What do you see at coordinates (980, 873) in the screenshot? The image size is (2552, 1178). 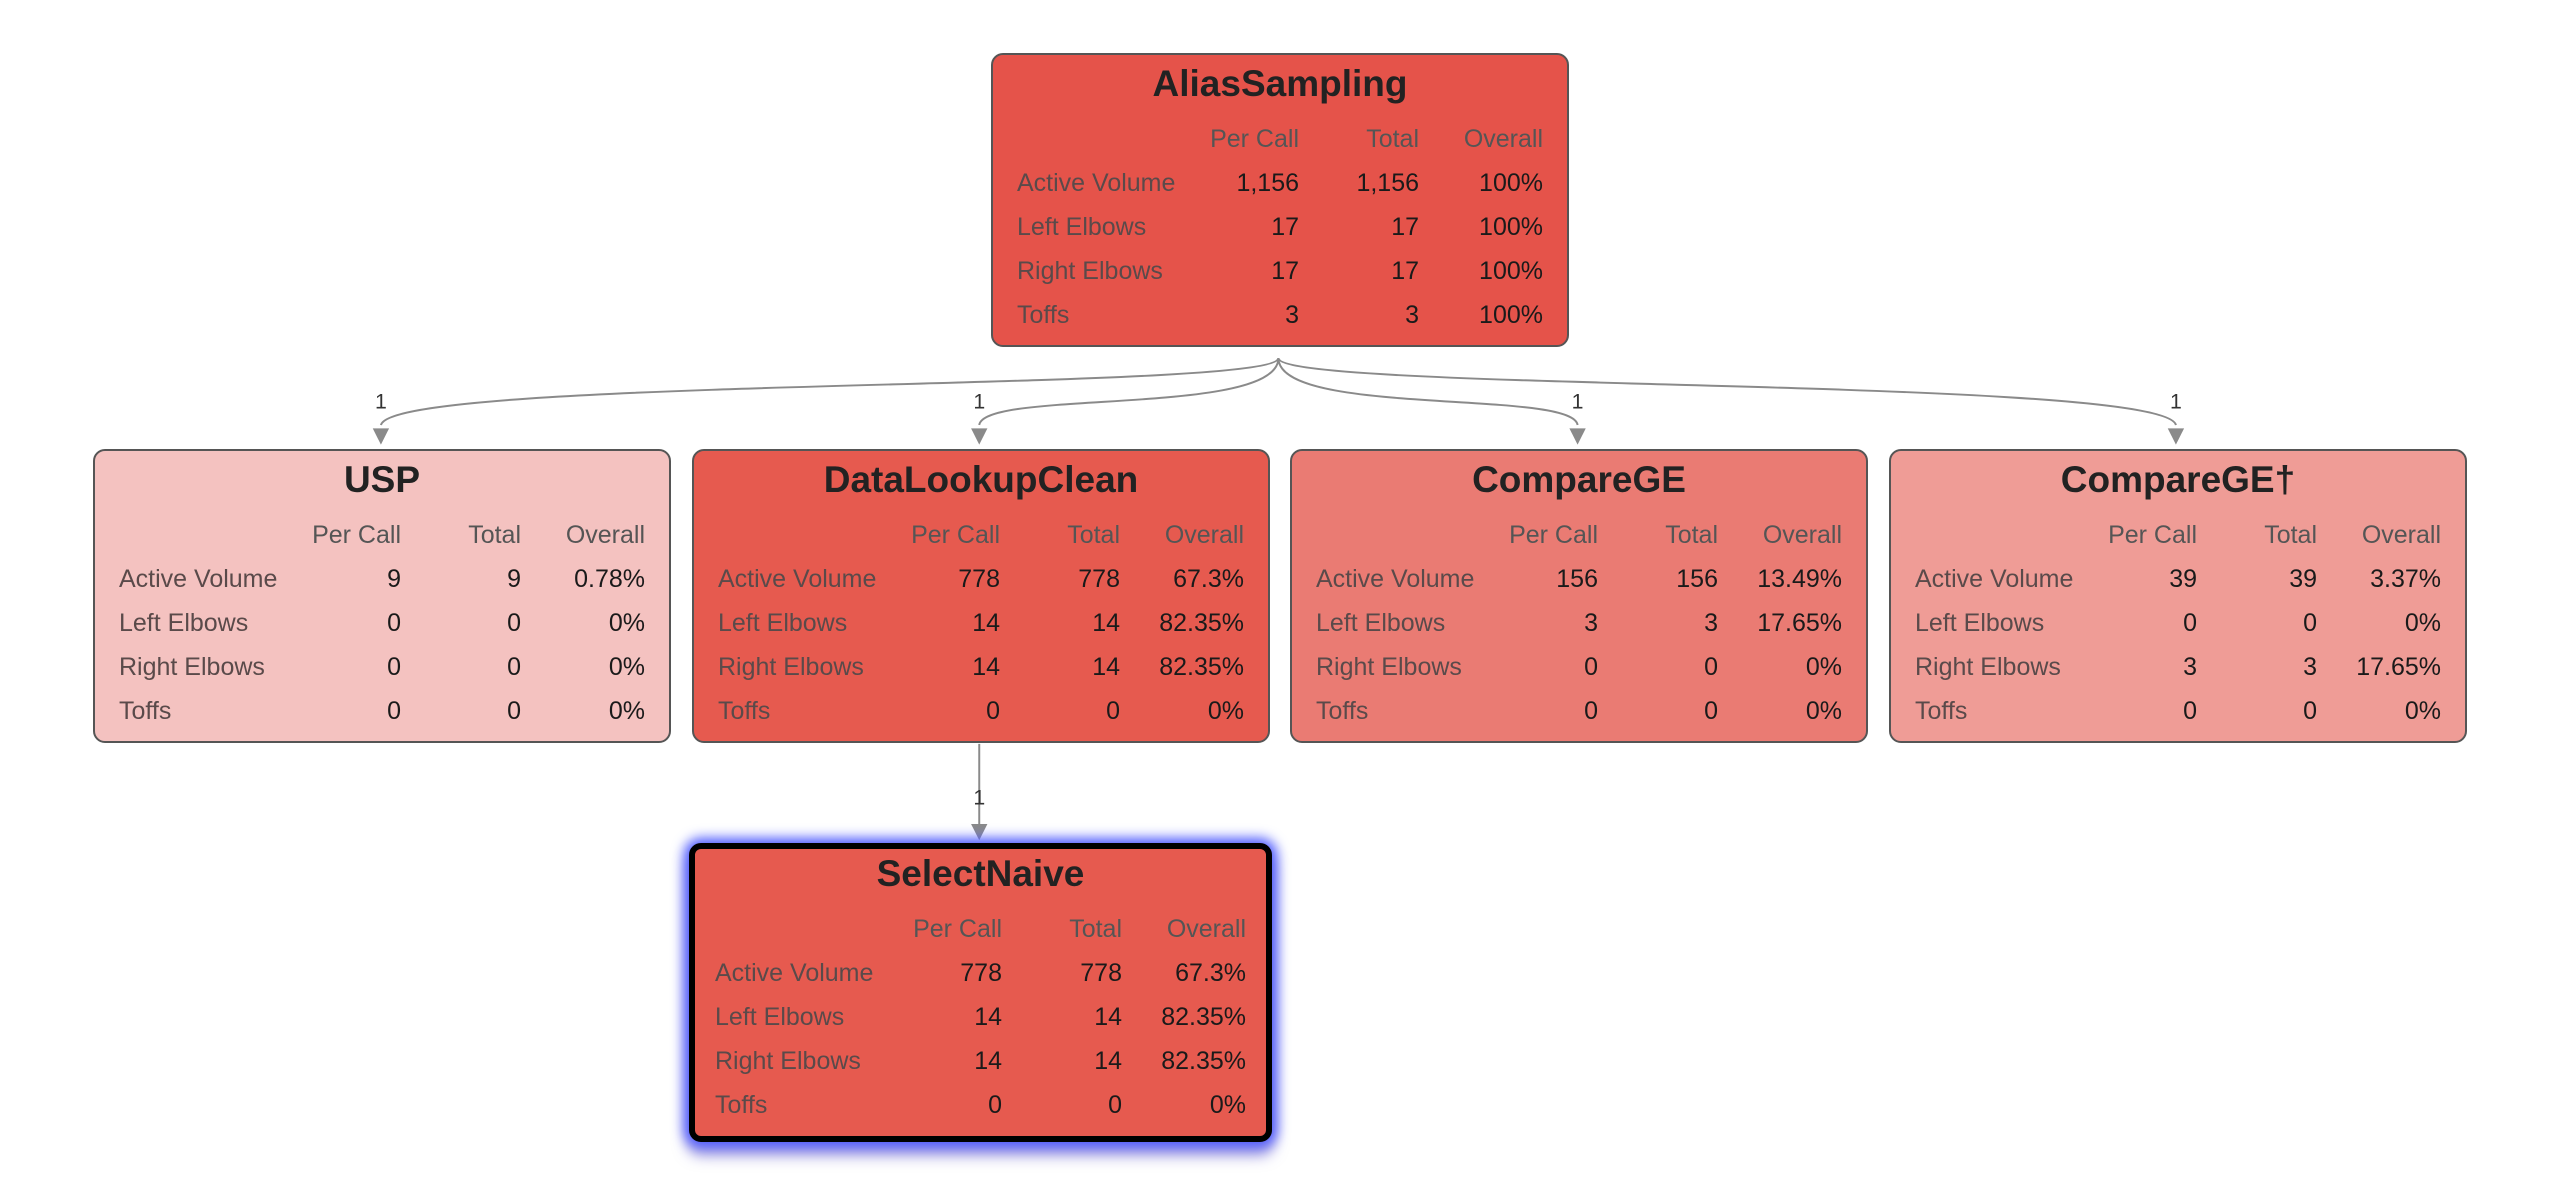 I see `node-title: SelectNaive` at bounding box center [980, 873].